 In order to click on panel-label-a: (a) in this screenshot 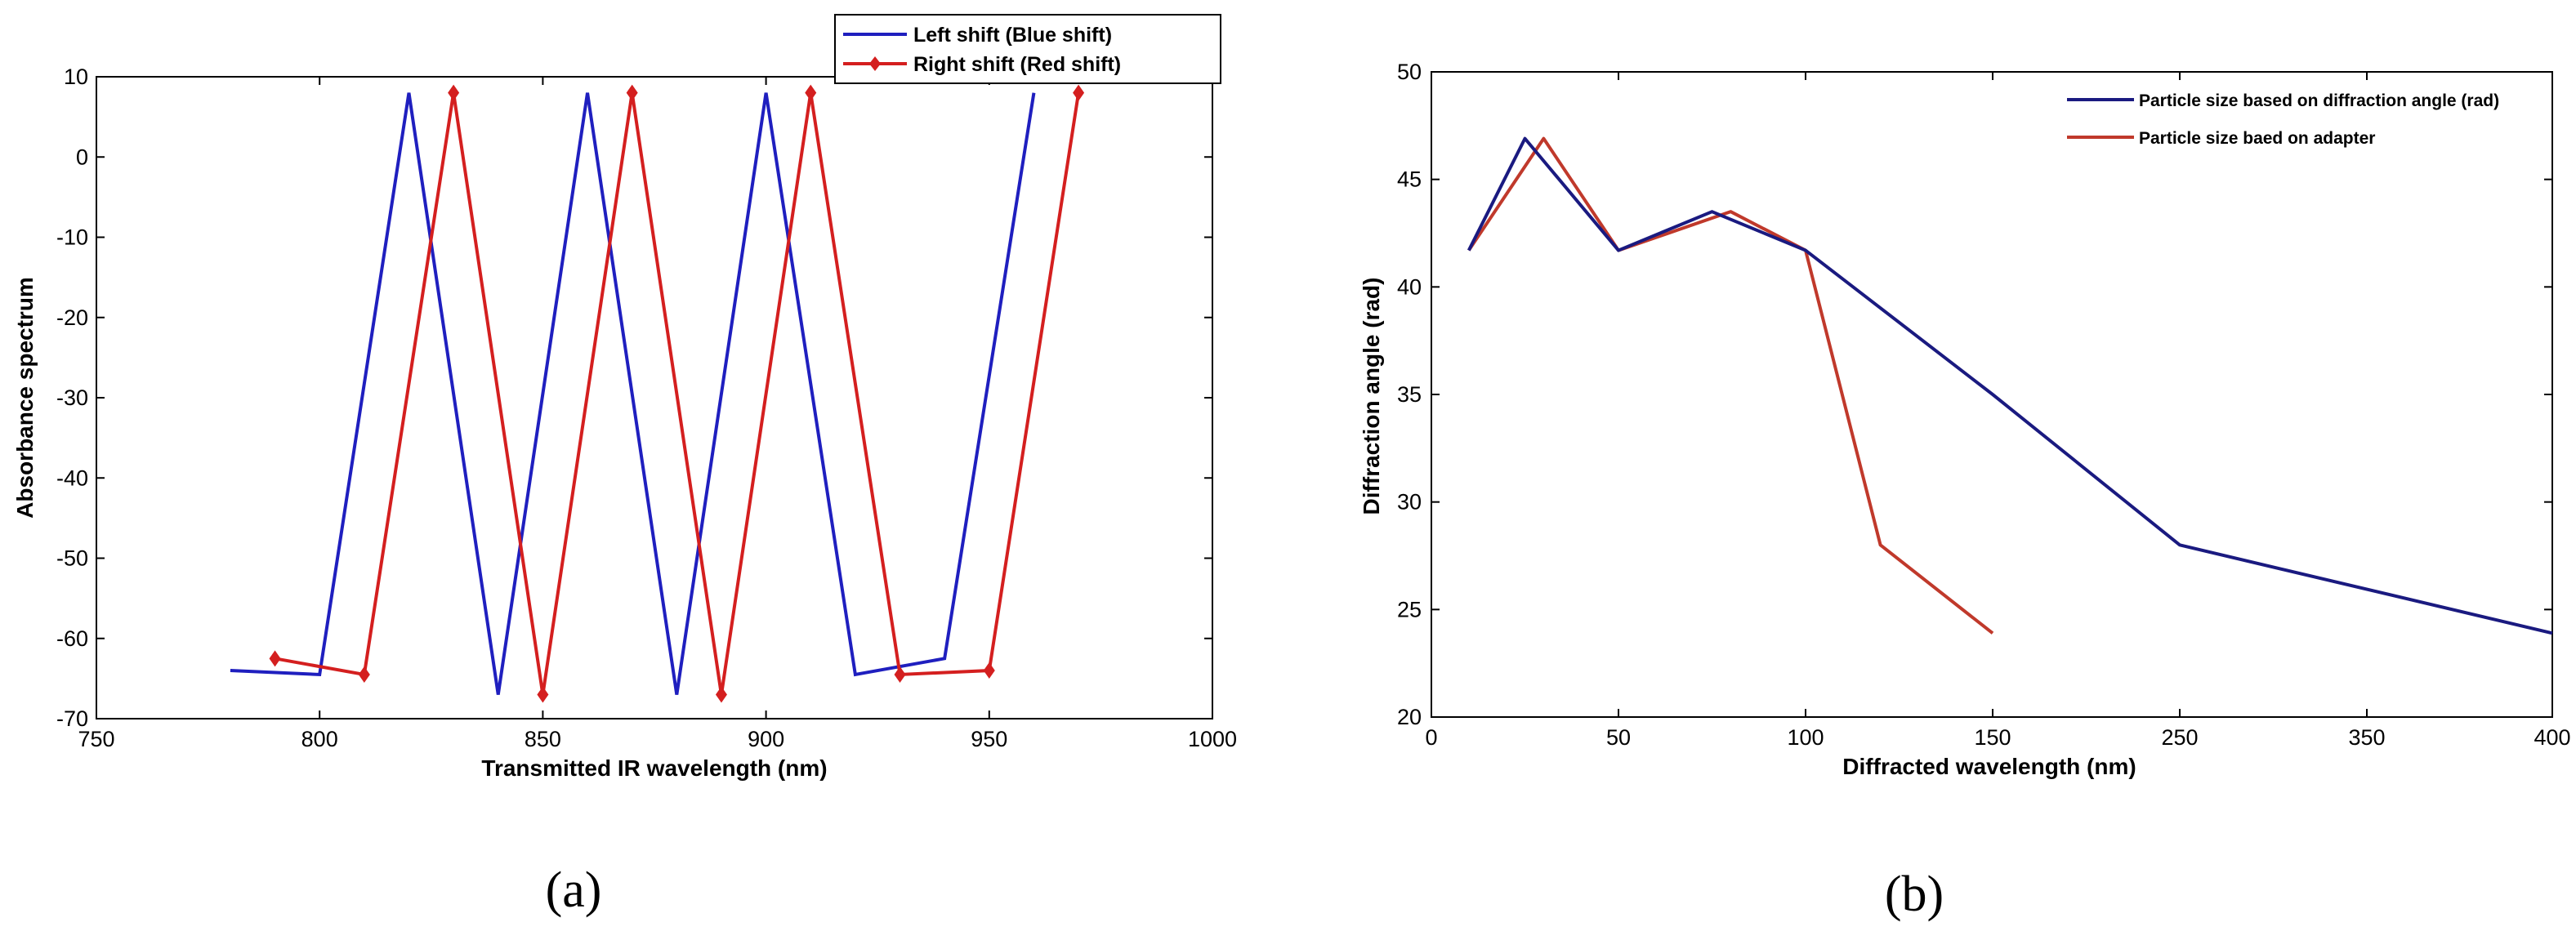, I will do `click(574, 890)`.